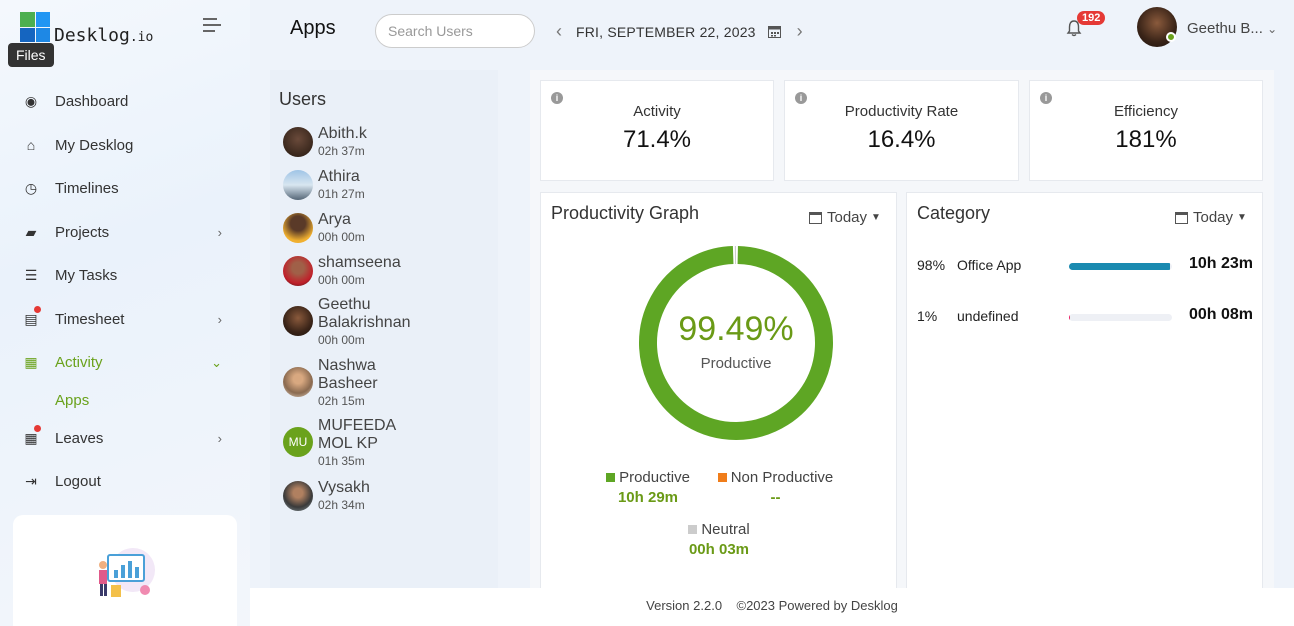  I want to click on logo: Desklog.io, so click(87, 29).